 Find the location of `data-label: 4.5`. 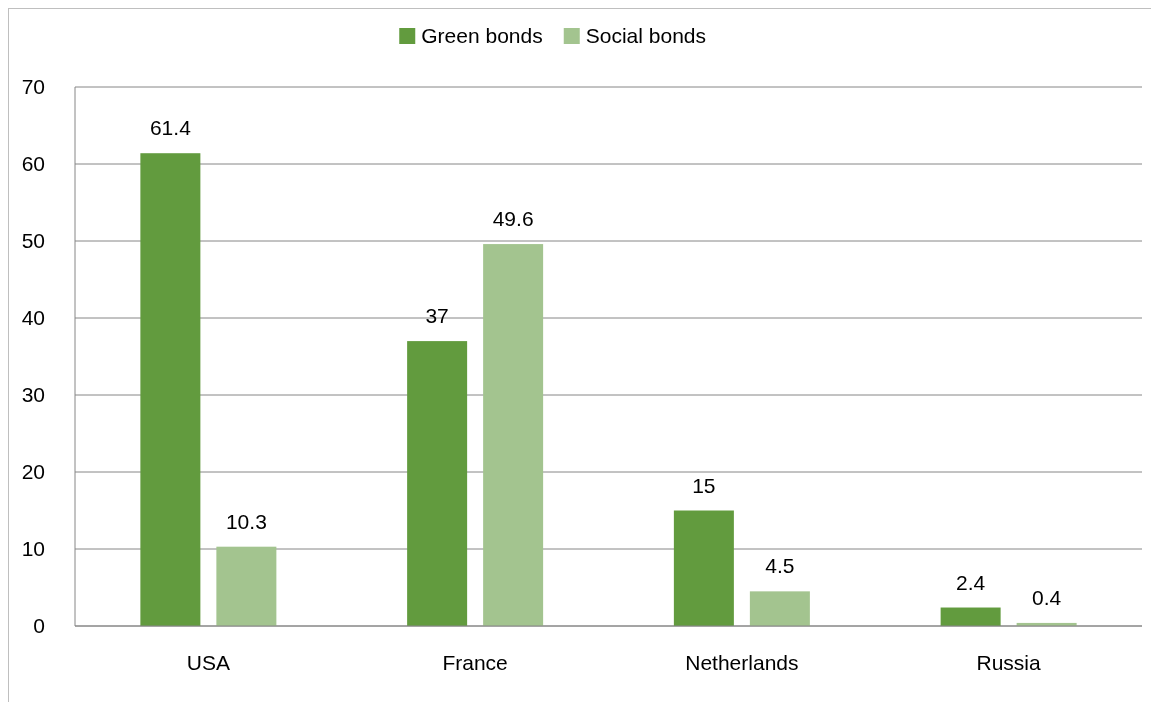

data-label: 4.5 is located at coordinates (780, 566).